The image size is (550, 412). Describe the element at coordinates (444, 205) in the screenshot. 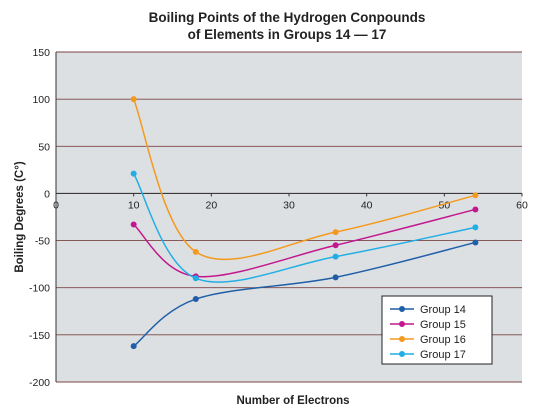

I see `x-tick-label: 50` at that location.